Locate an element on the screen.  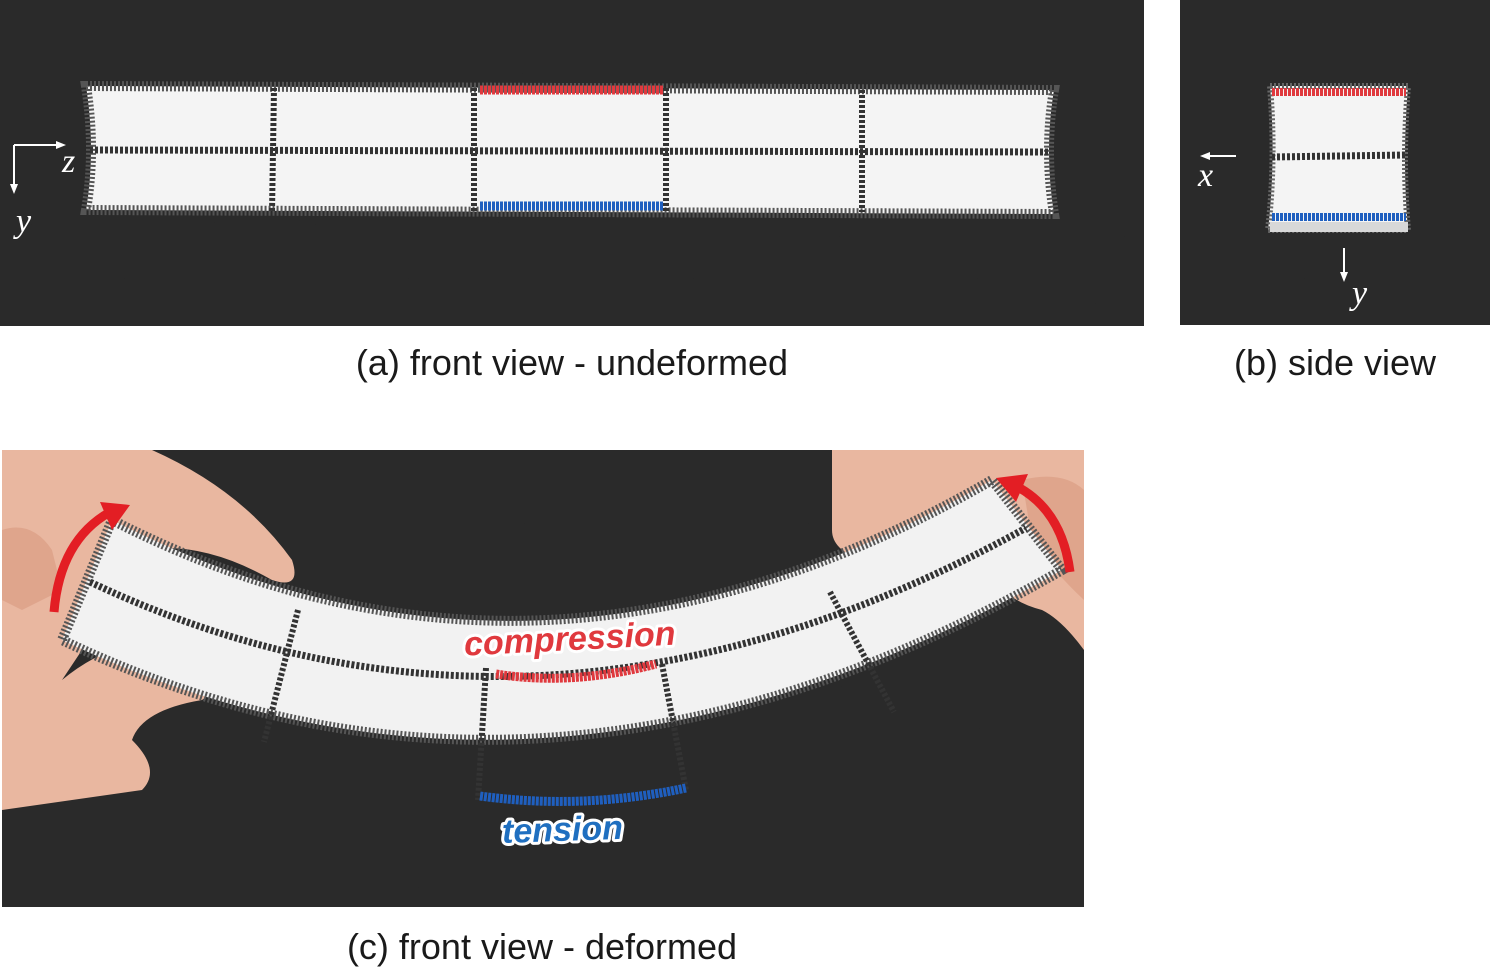
tension-label: tension is located at coordinates (562, 830).